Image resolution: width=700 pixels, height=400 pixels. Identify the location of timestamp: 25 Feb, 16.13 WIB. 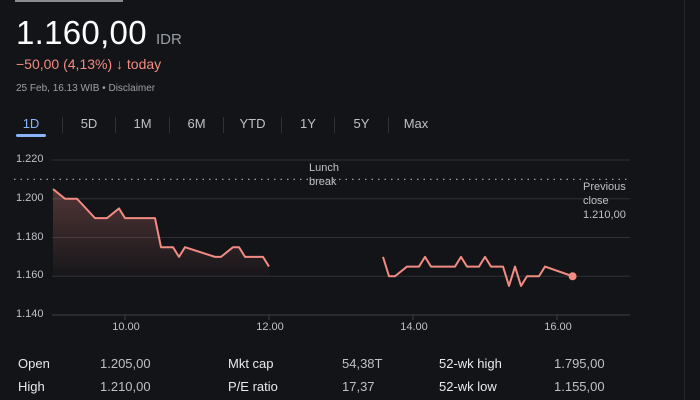
(58, 88).